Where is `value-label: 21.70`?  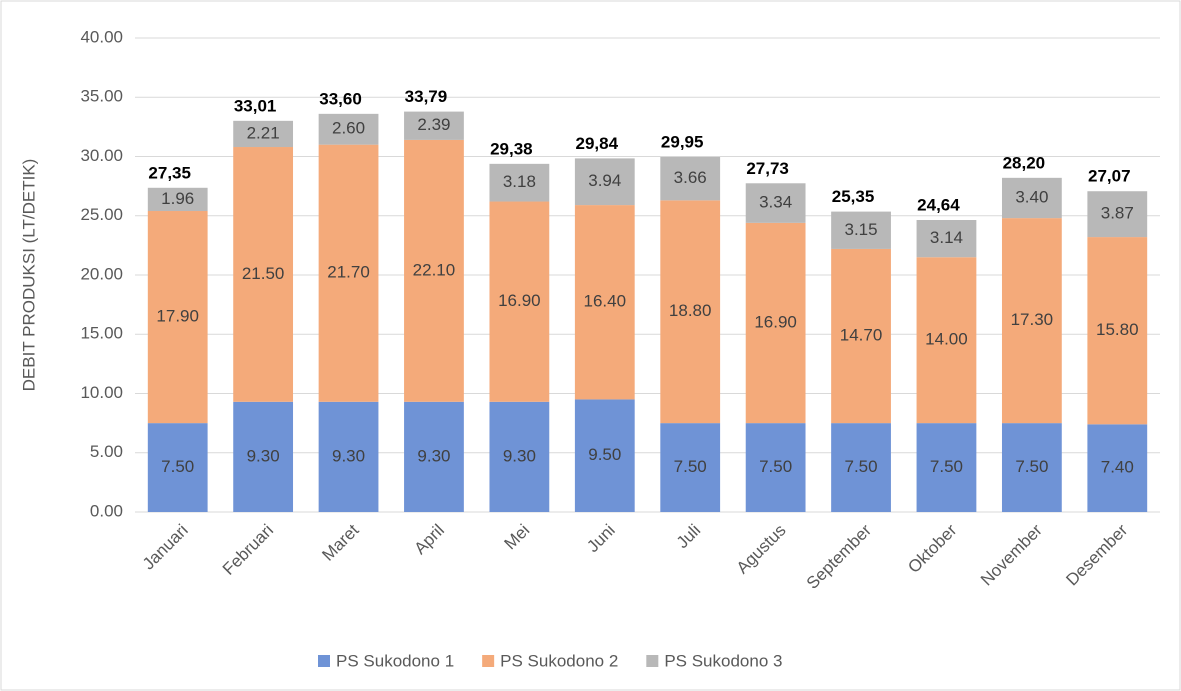
value-label: 21.70 is located at coordinates (348, 272).